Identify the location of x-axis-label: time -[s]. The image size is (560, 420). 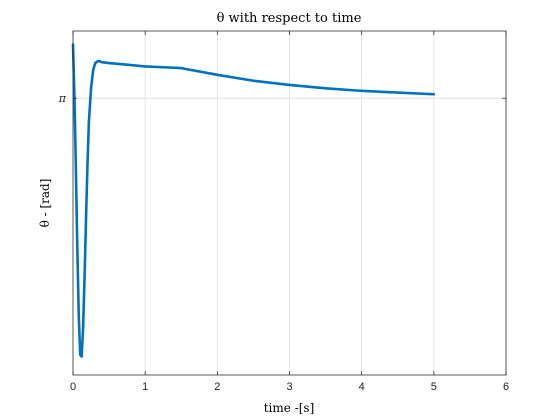
(289, 408).